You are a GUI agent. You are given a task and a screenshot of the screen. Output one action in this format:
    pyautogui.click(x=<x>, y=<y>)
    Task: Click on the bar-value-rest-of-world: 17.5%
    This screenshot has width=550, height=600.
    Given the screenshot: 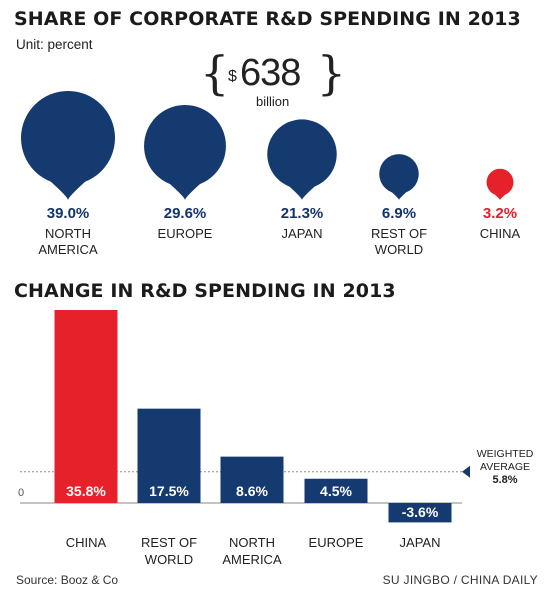 What is the action you would take?
    pyautogui.click(x=169, y=491)
    